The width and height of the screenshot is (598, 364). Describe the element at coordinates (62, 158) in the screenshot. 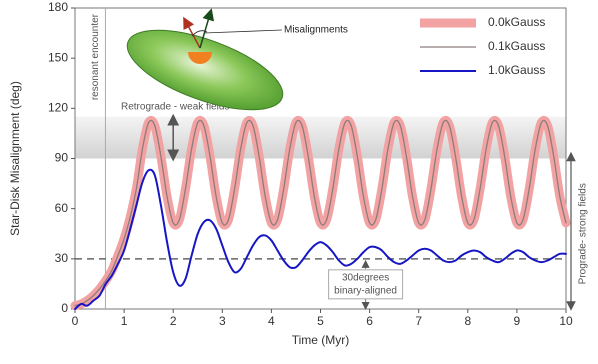

I see `y-tick-label: 90` at that location.